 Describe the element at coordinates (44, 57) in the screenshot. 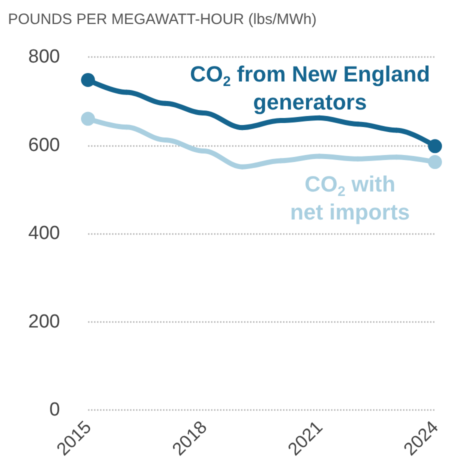

I see `y-tick-label: 800` at that location.